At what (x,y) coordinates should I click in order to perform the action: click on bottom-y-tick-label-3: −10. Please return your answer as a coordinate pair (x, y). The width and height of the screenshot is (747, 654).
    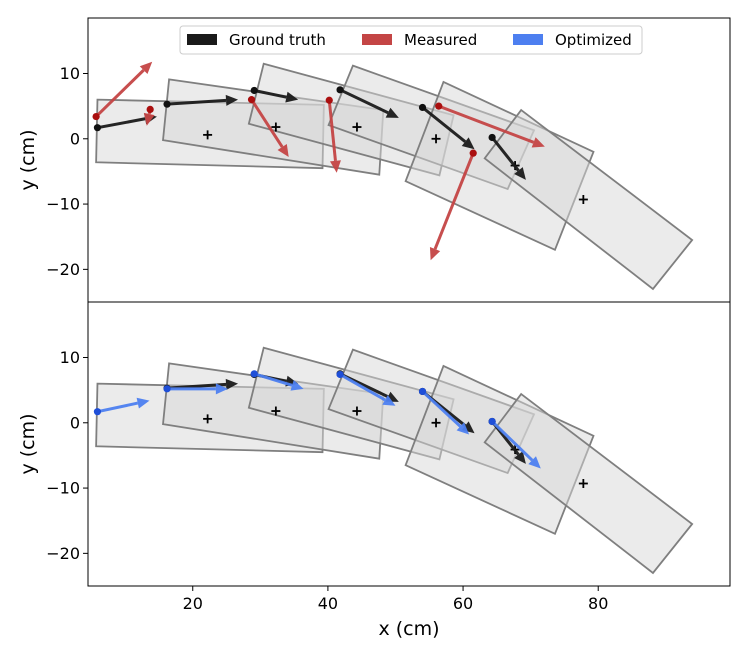
    Looking at the image, I should click on (63, 488).